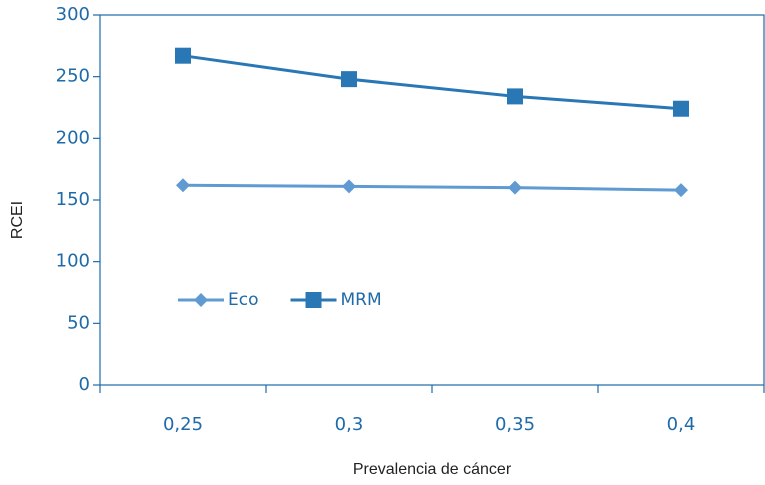 The image size is (765, 485). Describe the element at coordinates (73, 261) in the screenshot. I see `y-tick-label: 100` at that location.